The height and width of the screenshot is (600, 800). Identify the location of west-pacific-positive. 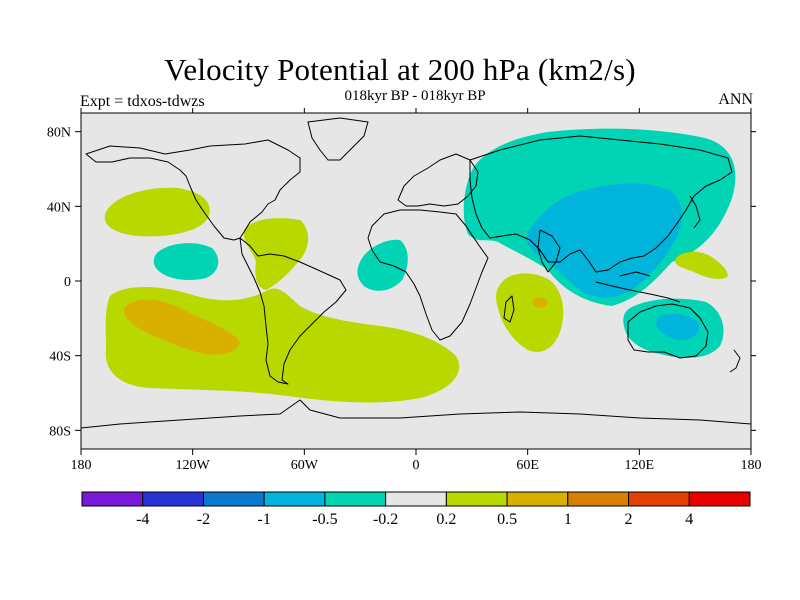
(701, 265).